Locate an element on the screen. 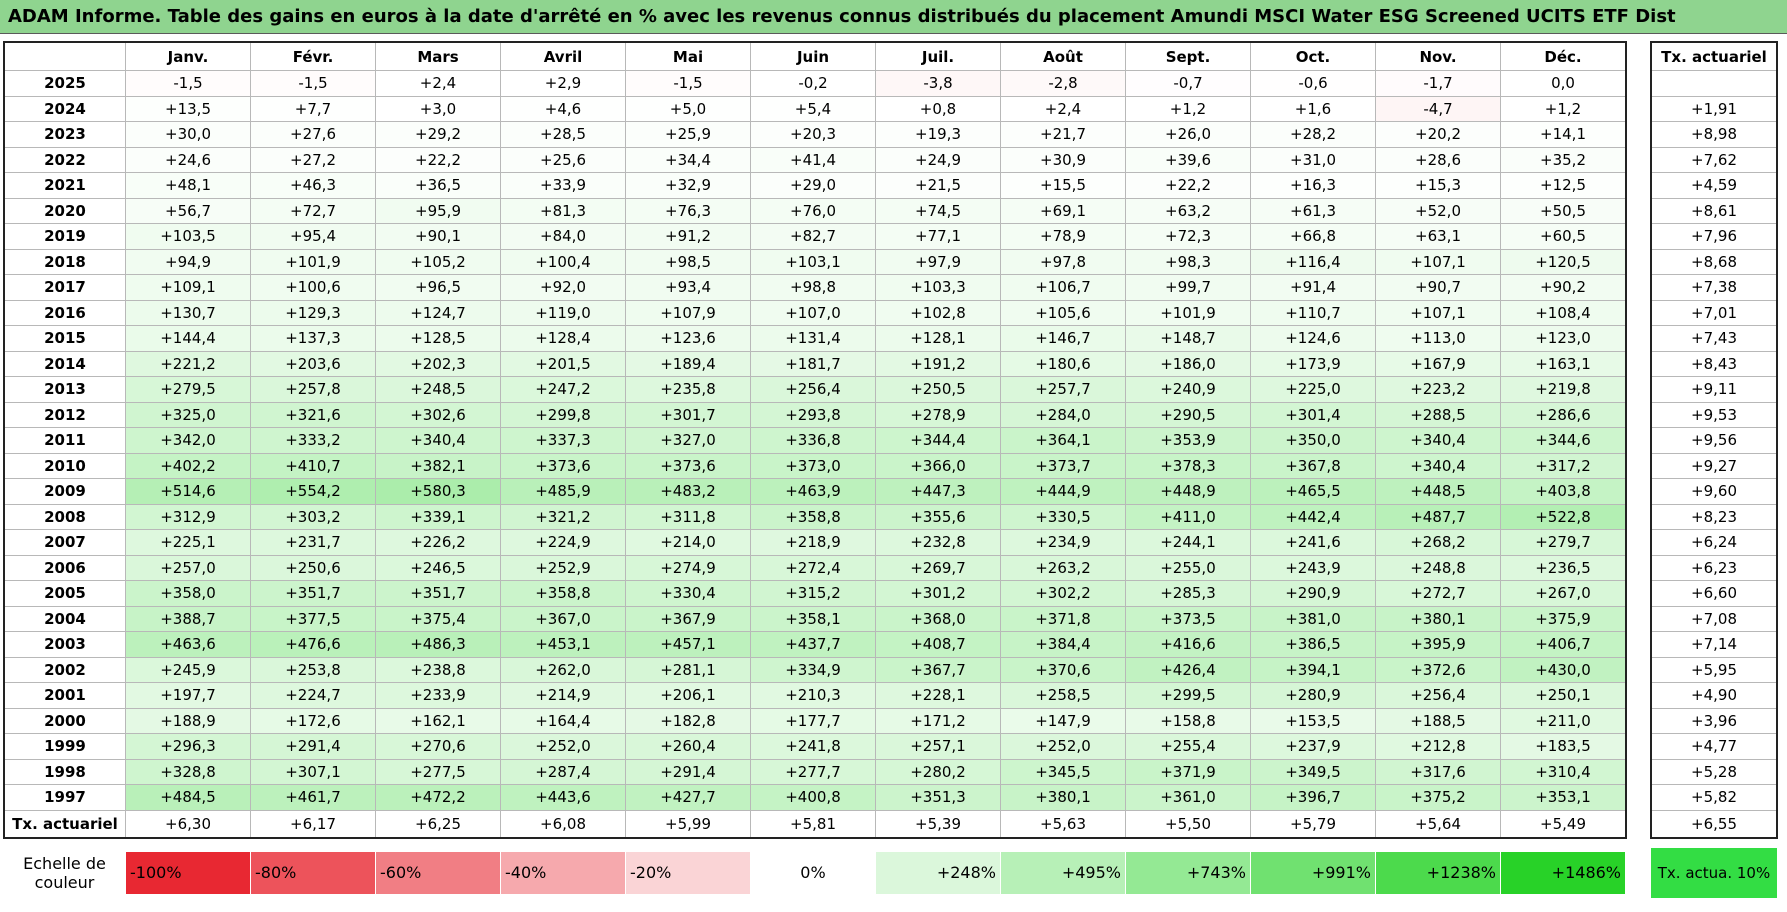 This screenshot has width=1787, height=912. gain-cell: +342,0 is located at coordinates (188, 440).